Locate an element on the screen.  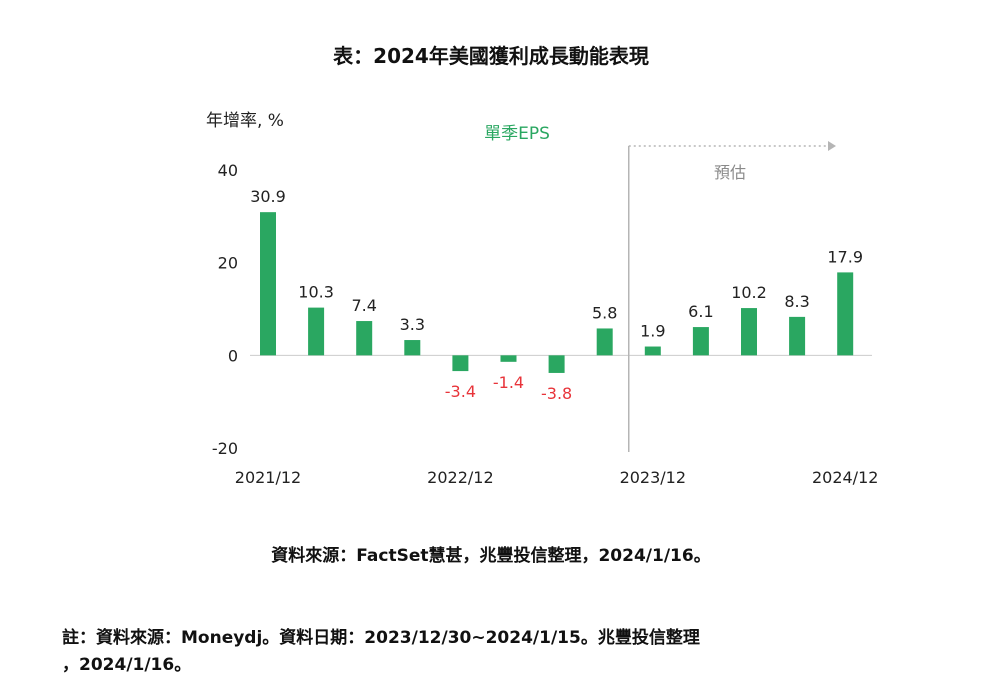
chart-title: 表：2024年美國獲利成長動能表現 is located at coordinates (491, 56).